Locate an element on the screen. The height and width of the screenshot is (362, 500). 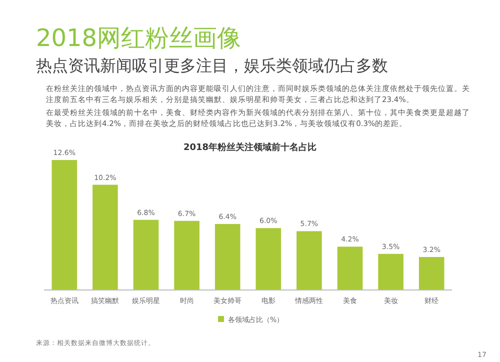
chart-title: 2018网红粉丝画像 is located at coordinates (139, 38).